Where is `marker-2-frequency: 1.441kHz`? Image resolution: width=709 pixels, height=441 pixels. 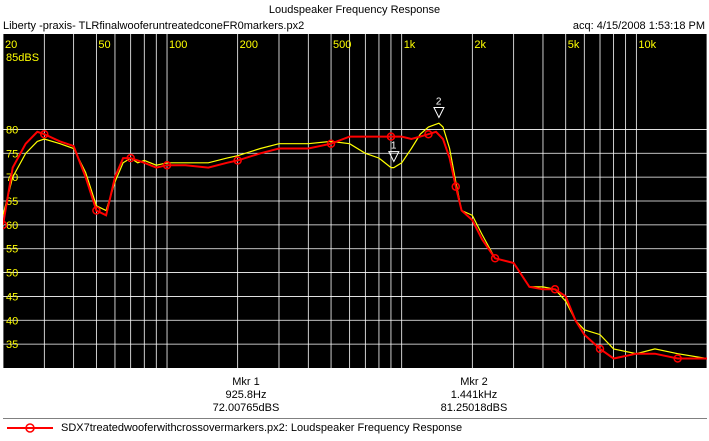
marker-2-frequency: 1.441kHz is located at coordinates (474, 395).